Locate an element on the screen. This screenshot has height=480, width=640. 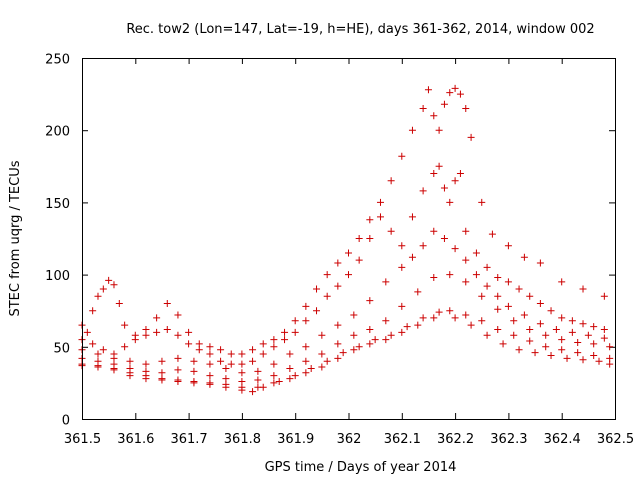
x-tick-label: 362 is located at coordinates (349, 439).